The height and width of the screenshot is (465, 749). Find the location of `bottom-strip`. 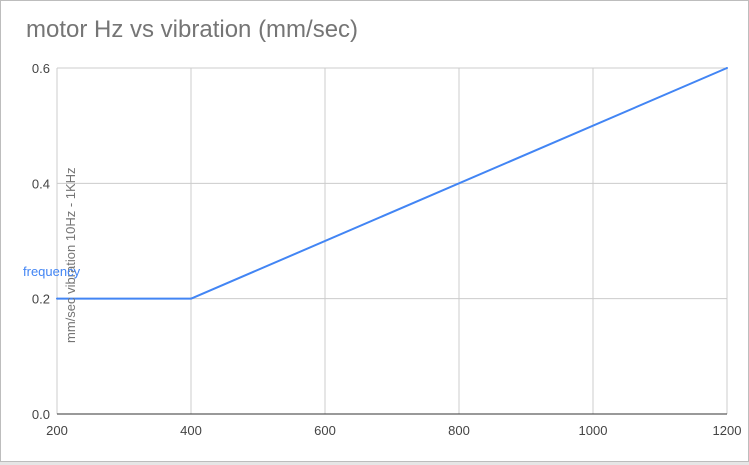

bottom-strip is located at coordinates (374, 463).